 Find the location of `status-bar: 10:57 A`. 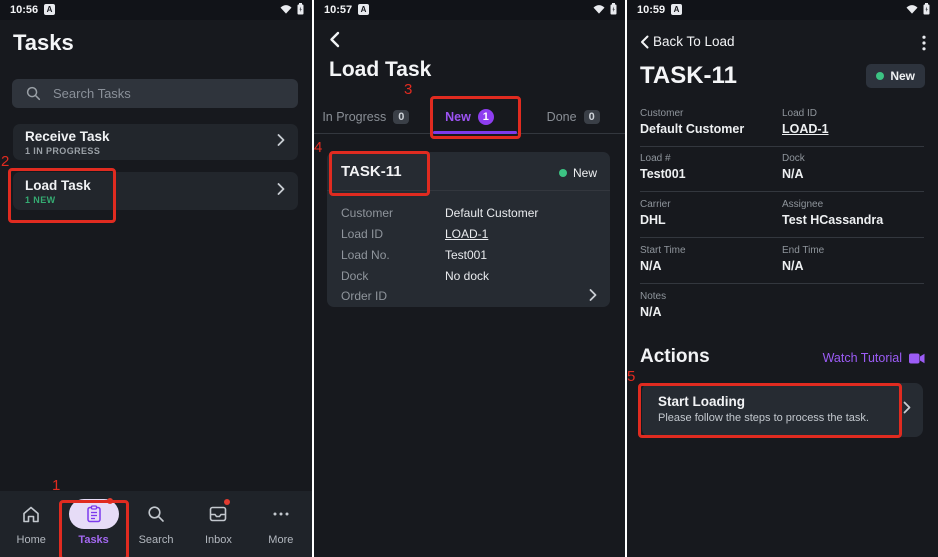

status-bar: 10:57 A is located at coordinates (469, 10).